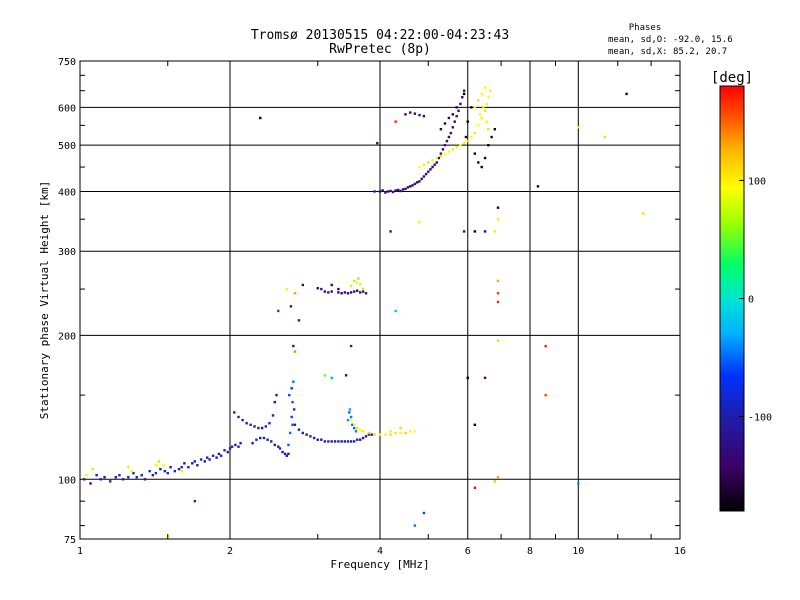 This screenshot has height=600, width=800. I want to click on y-tick-label: 600, so click(67, 108).